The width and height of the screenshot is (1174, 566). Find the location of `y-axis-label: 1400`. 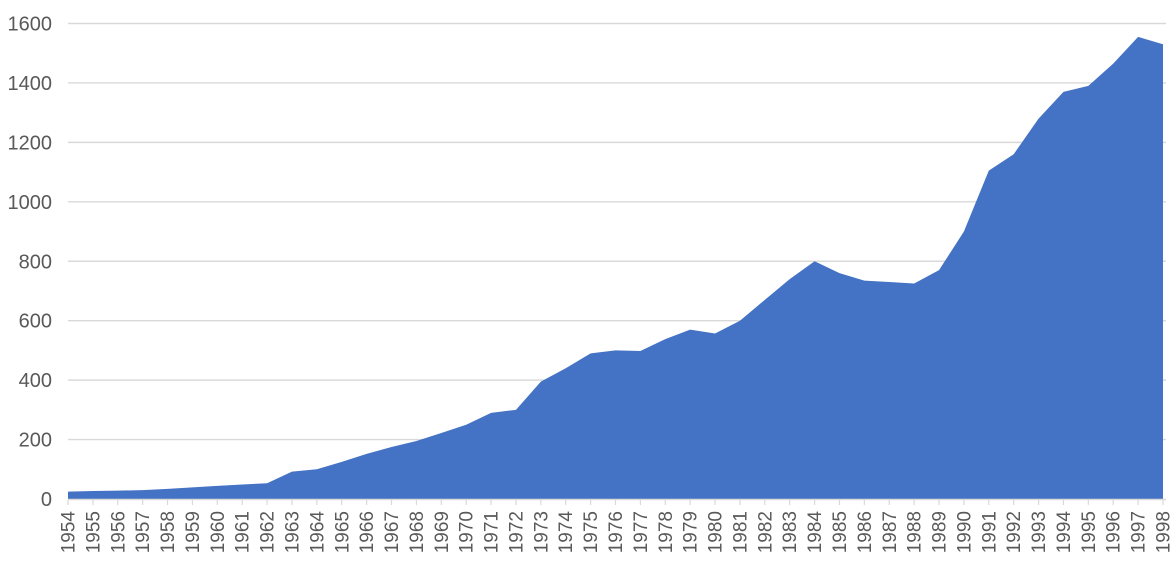

y-axis-label: 1400 is located at coordinates (30, 84).